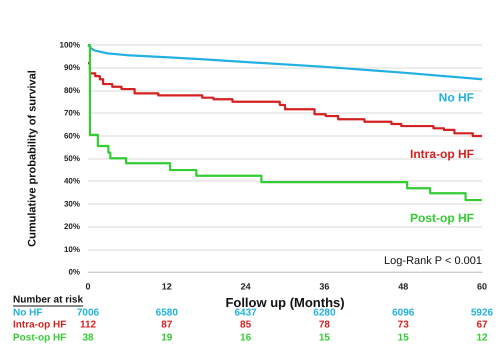 This screenshot has height=348, width=500. What do you see at coordinates (70, 45) in the screenshot?
I see `y-tick-label: 100%` at bounding box center [70, 45].